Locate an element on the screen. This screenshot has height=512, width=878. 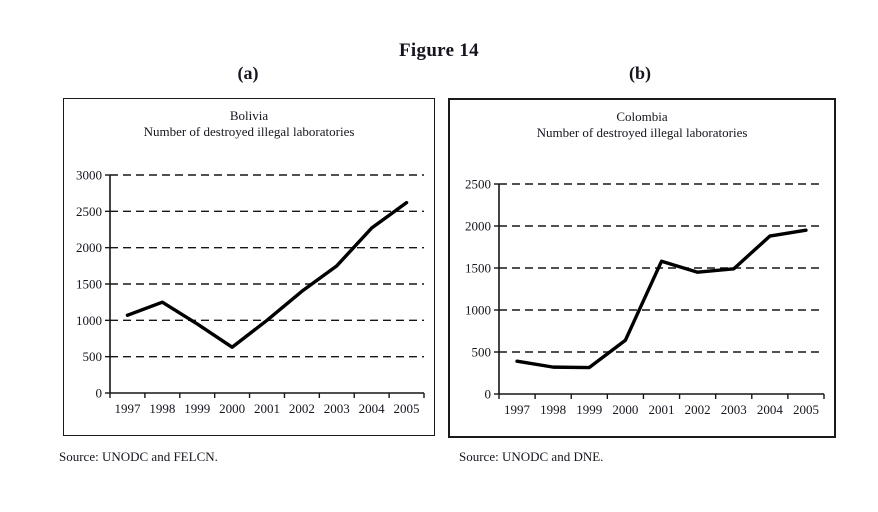
y-tick-label: 3000 is located at coordinates (89, 175).